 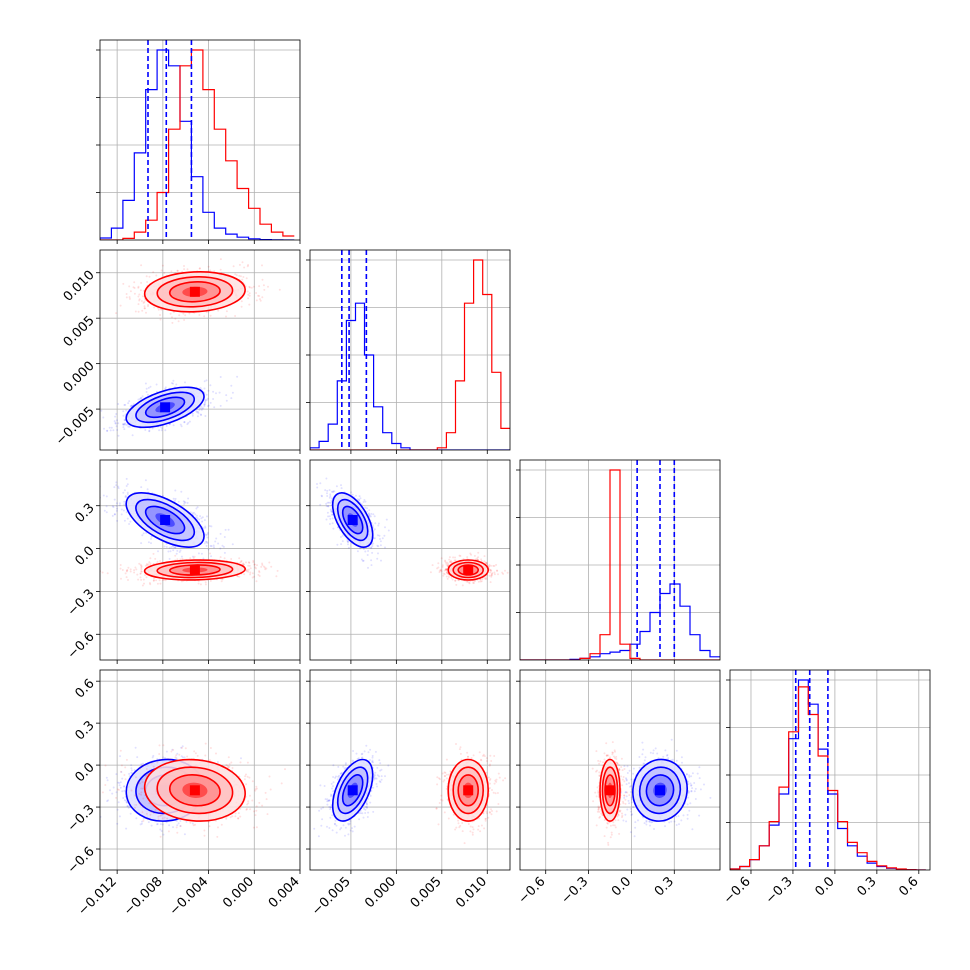 I want to click on density-peak, so click(x=352, y=520).